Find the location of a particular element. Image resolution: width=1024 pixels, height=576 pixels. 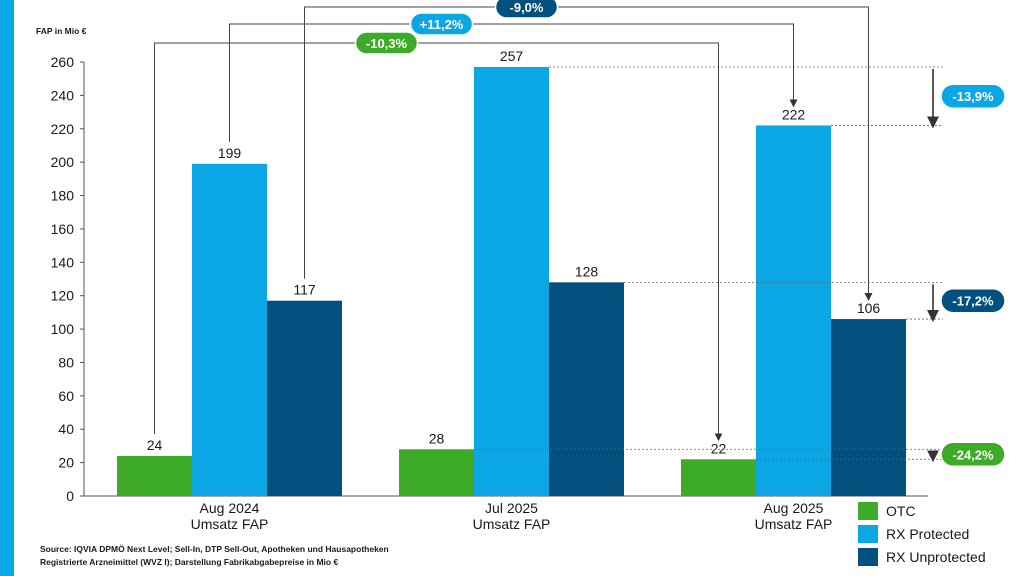

y-tick-label: 0 is located at coordinates (70, 496).